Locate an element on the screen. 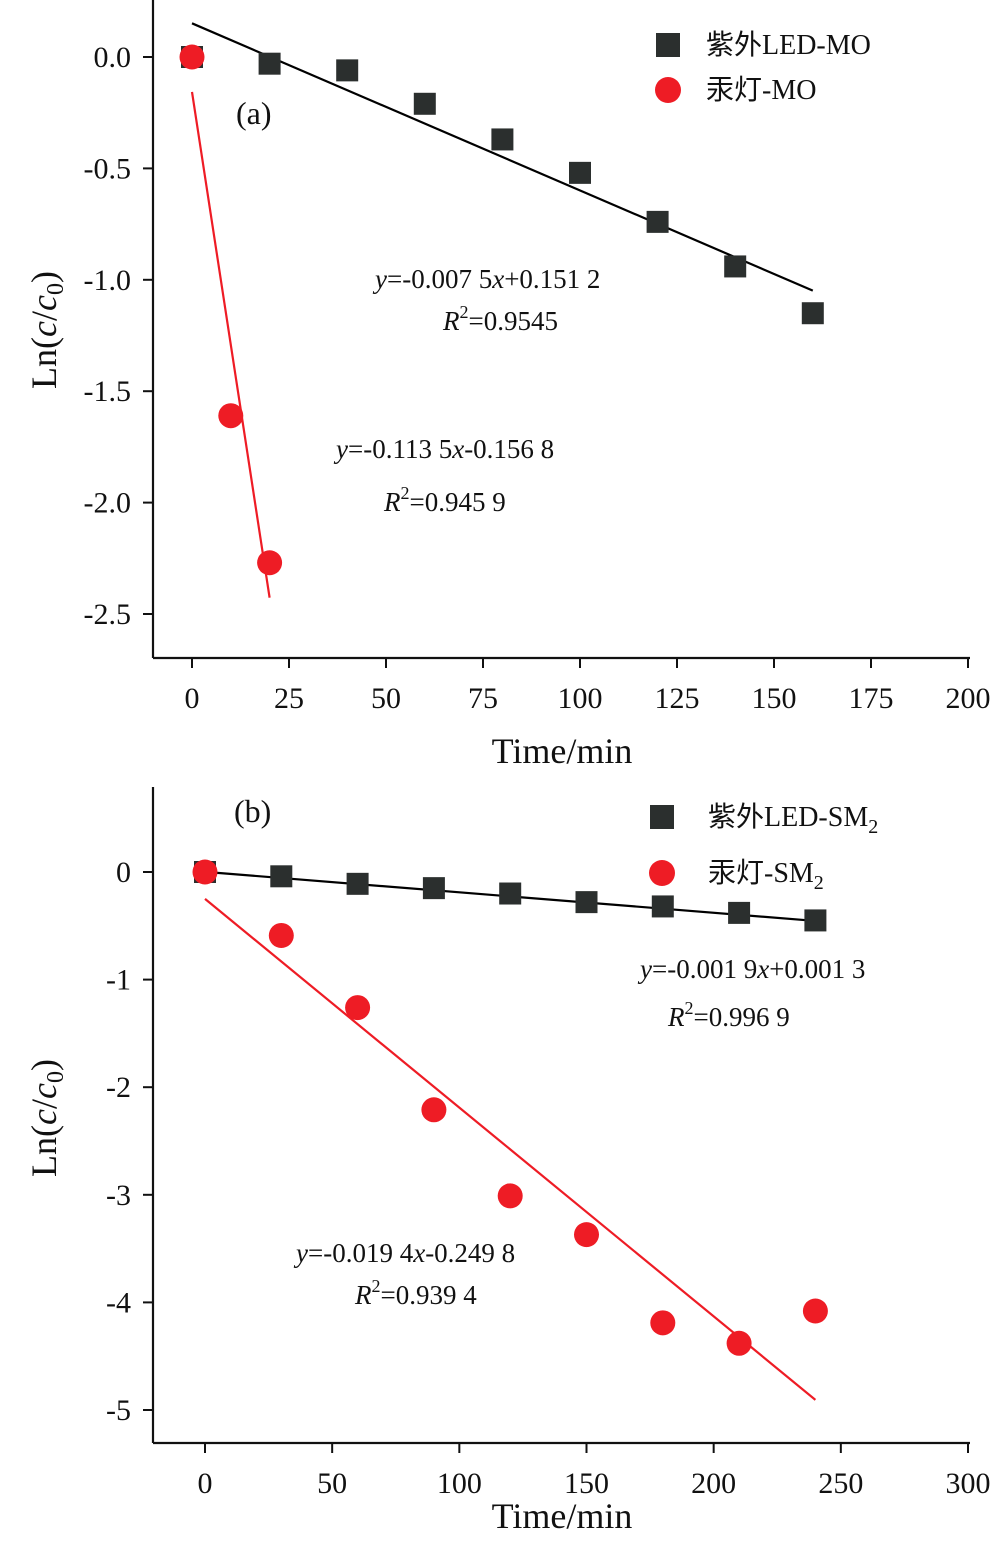  y-tick-label: -2.5 is located at coordinates (108, 614).